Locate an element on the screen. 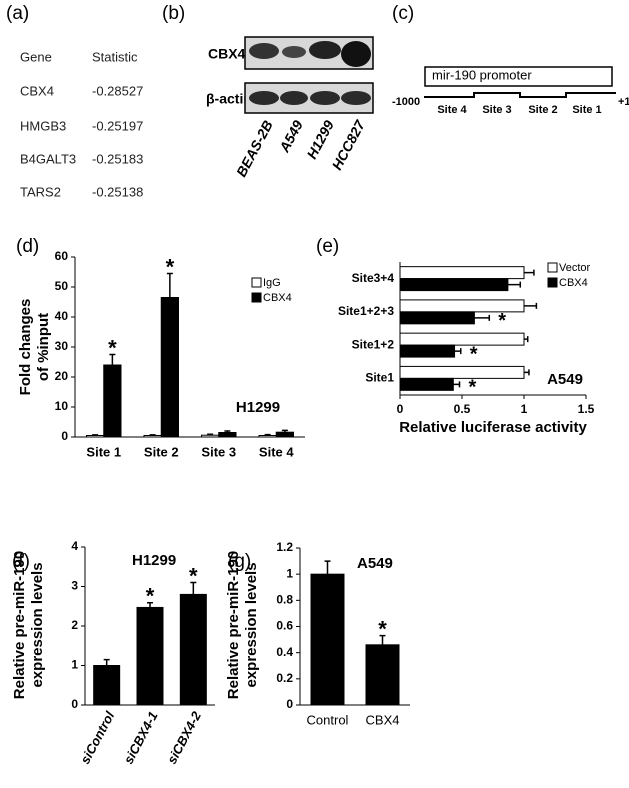 The height and width of the screenshot is (788, 629). table-cell: CBX4 is located at coordinates (37, 90).